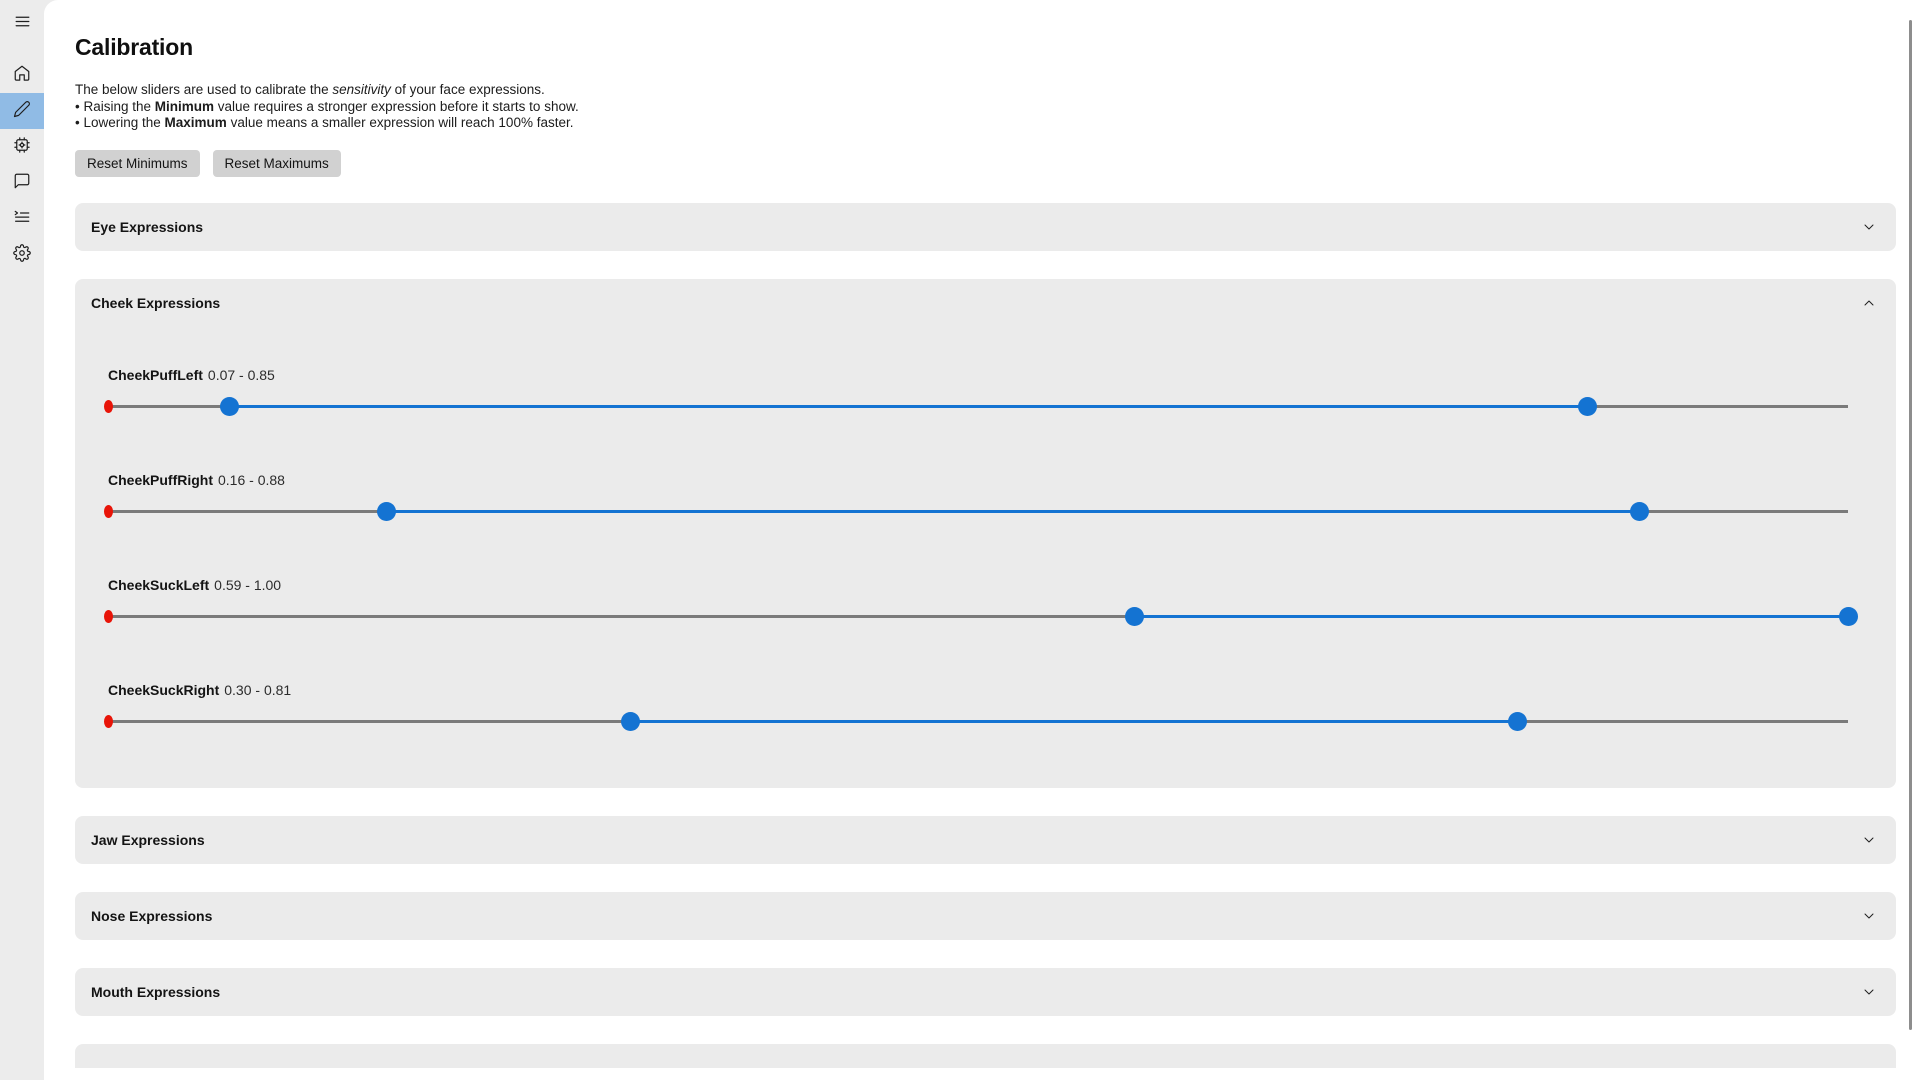  I want to click on sidebar-item-messages, so click(22, 183).